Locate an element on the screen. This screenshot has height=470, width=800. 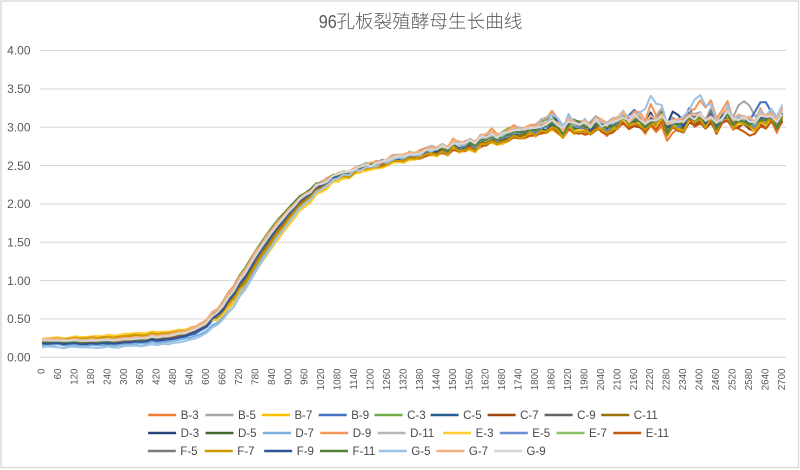
svg-text: 2580 is located at coordinates (749, 379).